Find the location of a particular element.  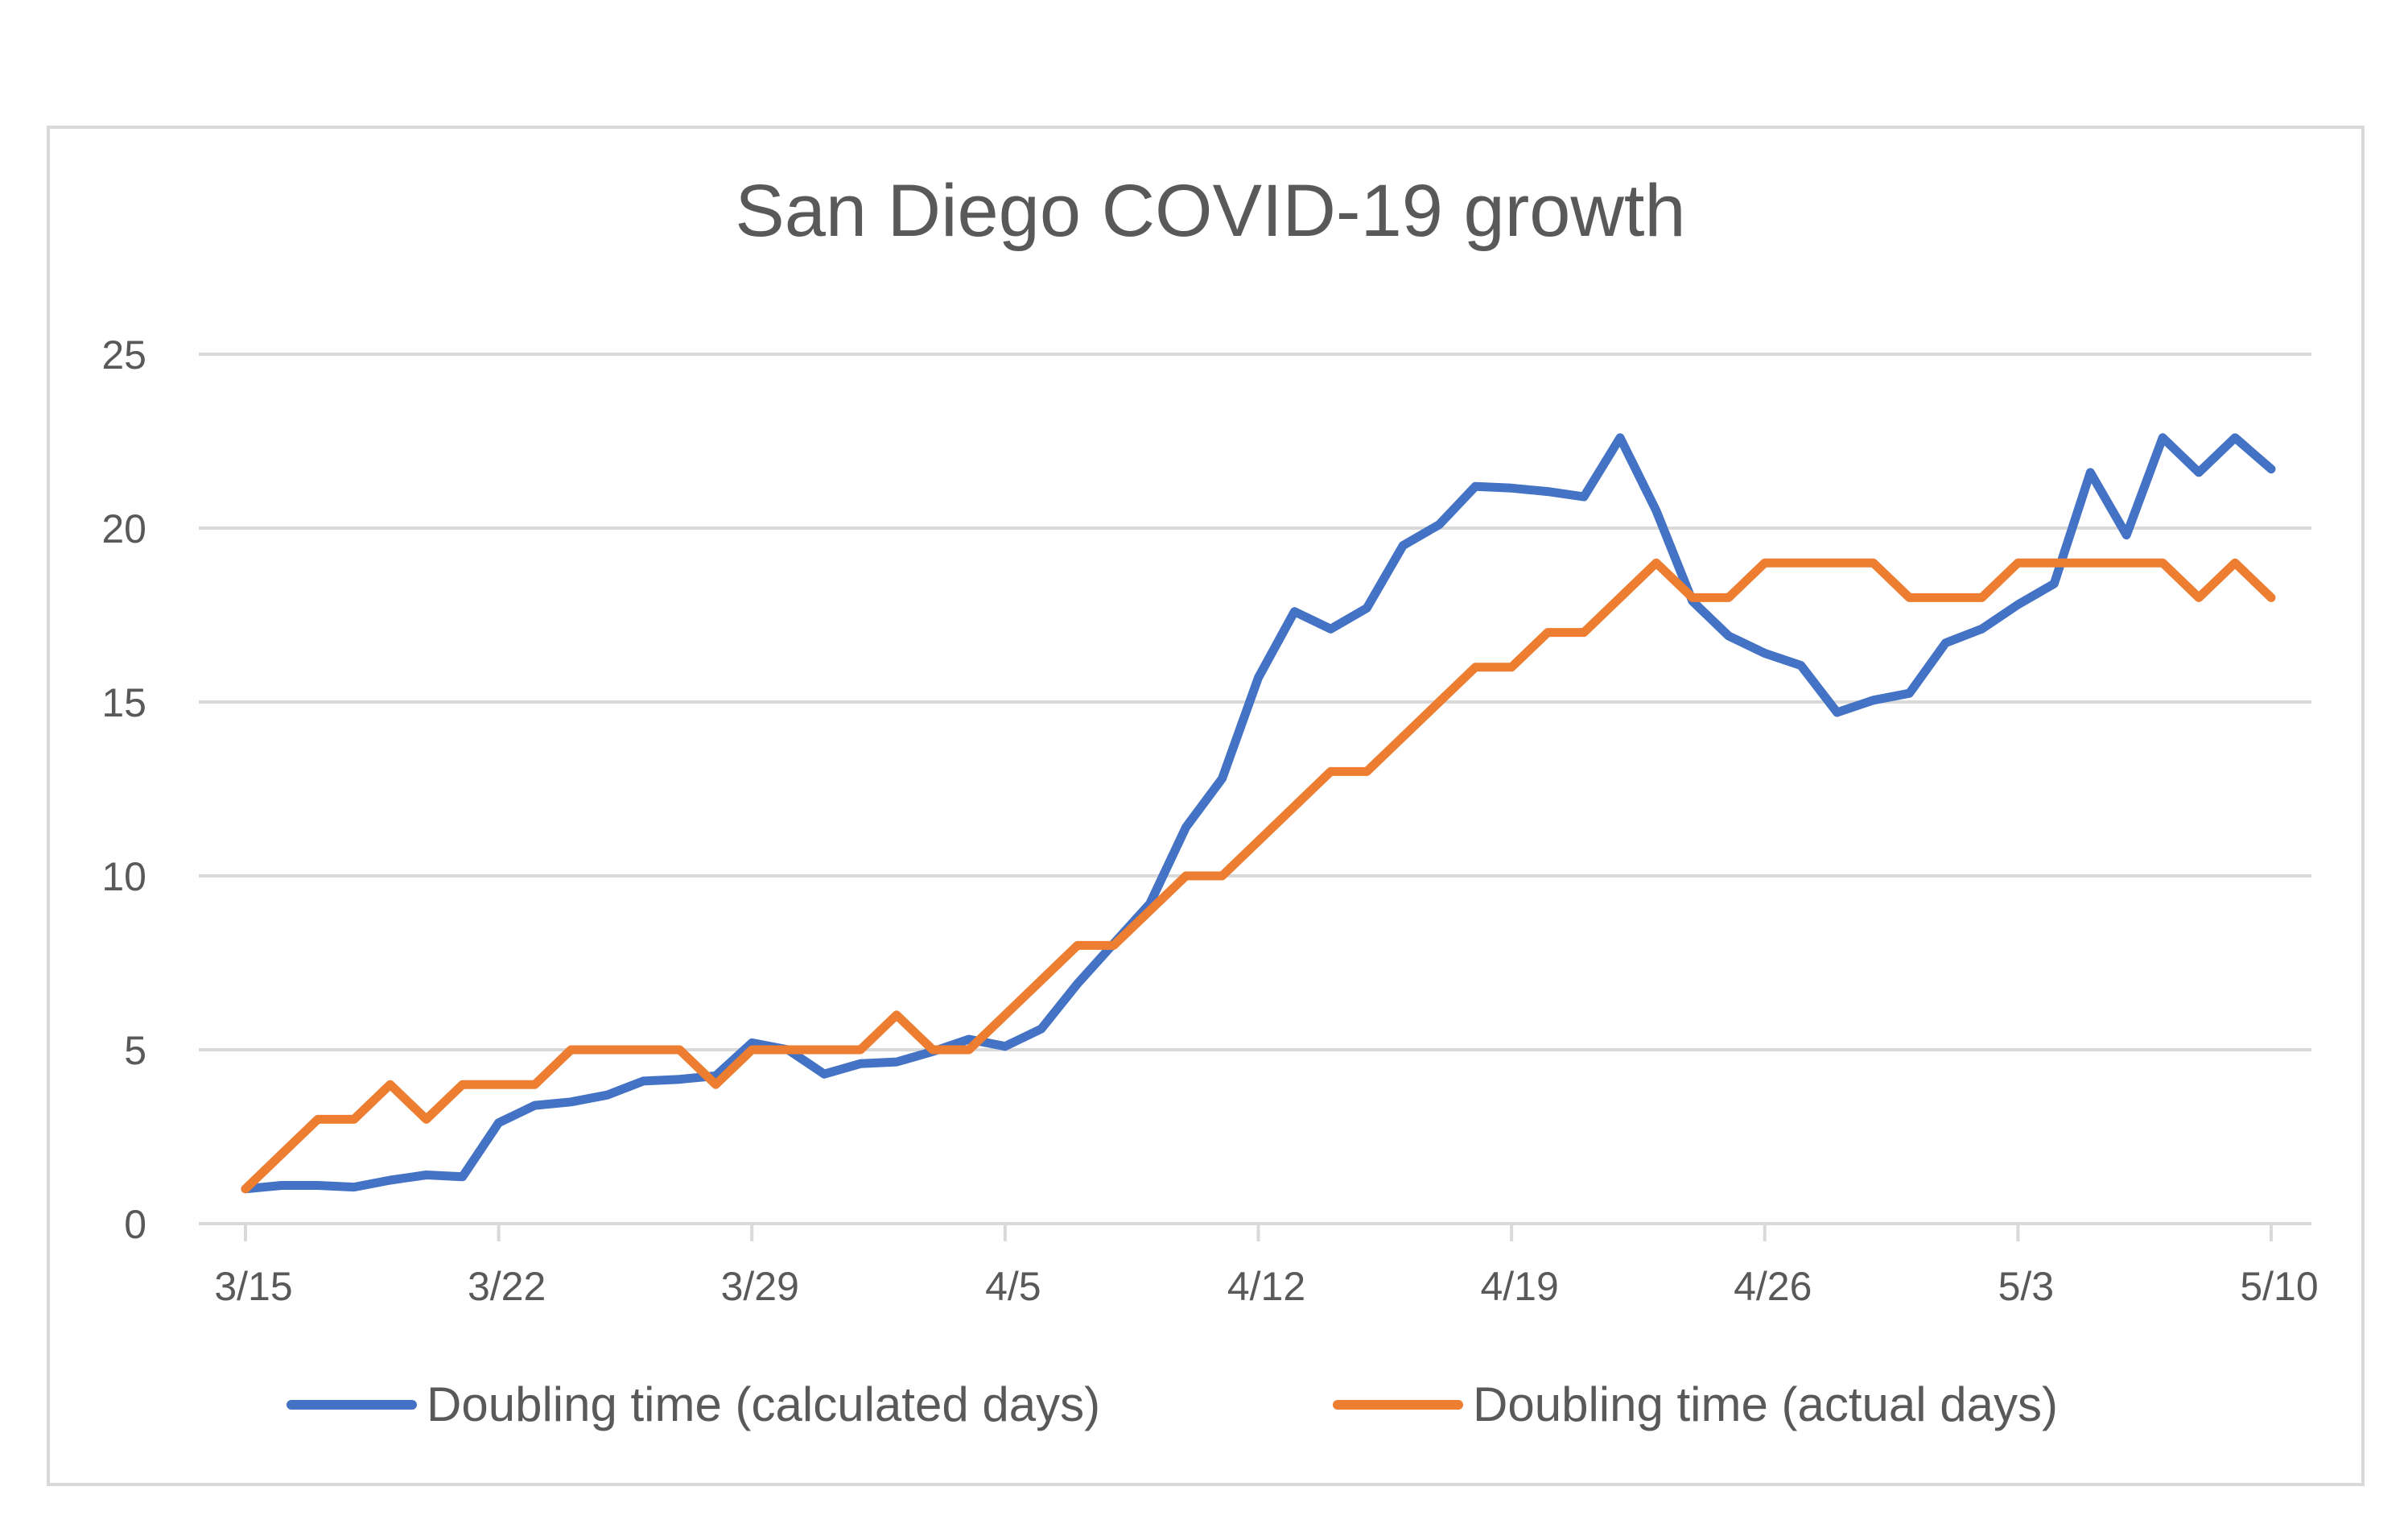

legend-label-0: Doubling time (calculated days) is located at coordinates (763, 1404).